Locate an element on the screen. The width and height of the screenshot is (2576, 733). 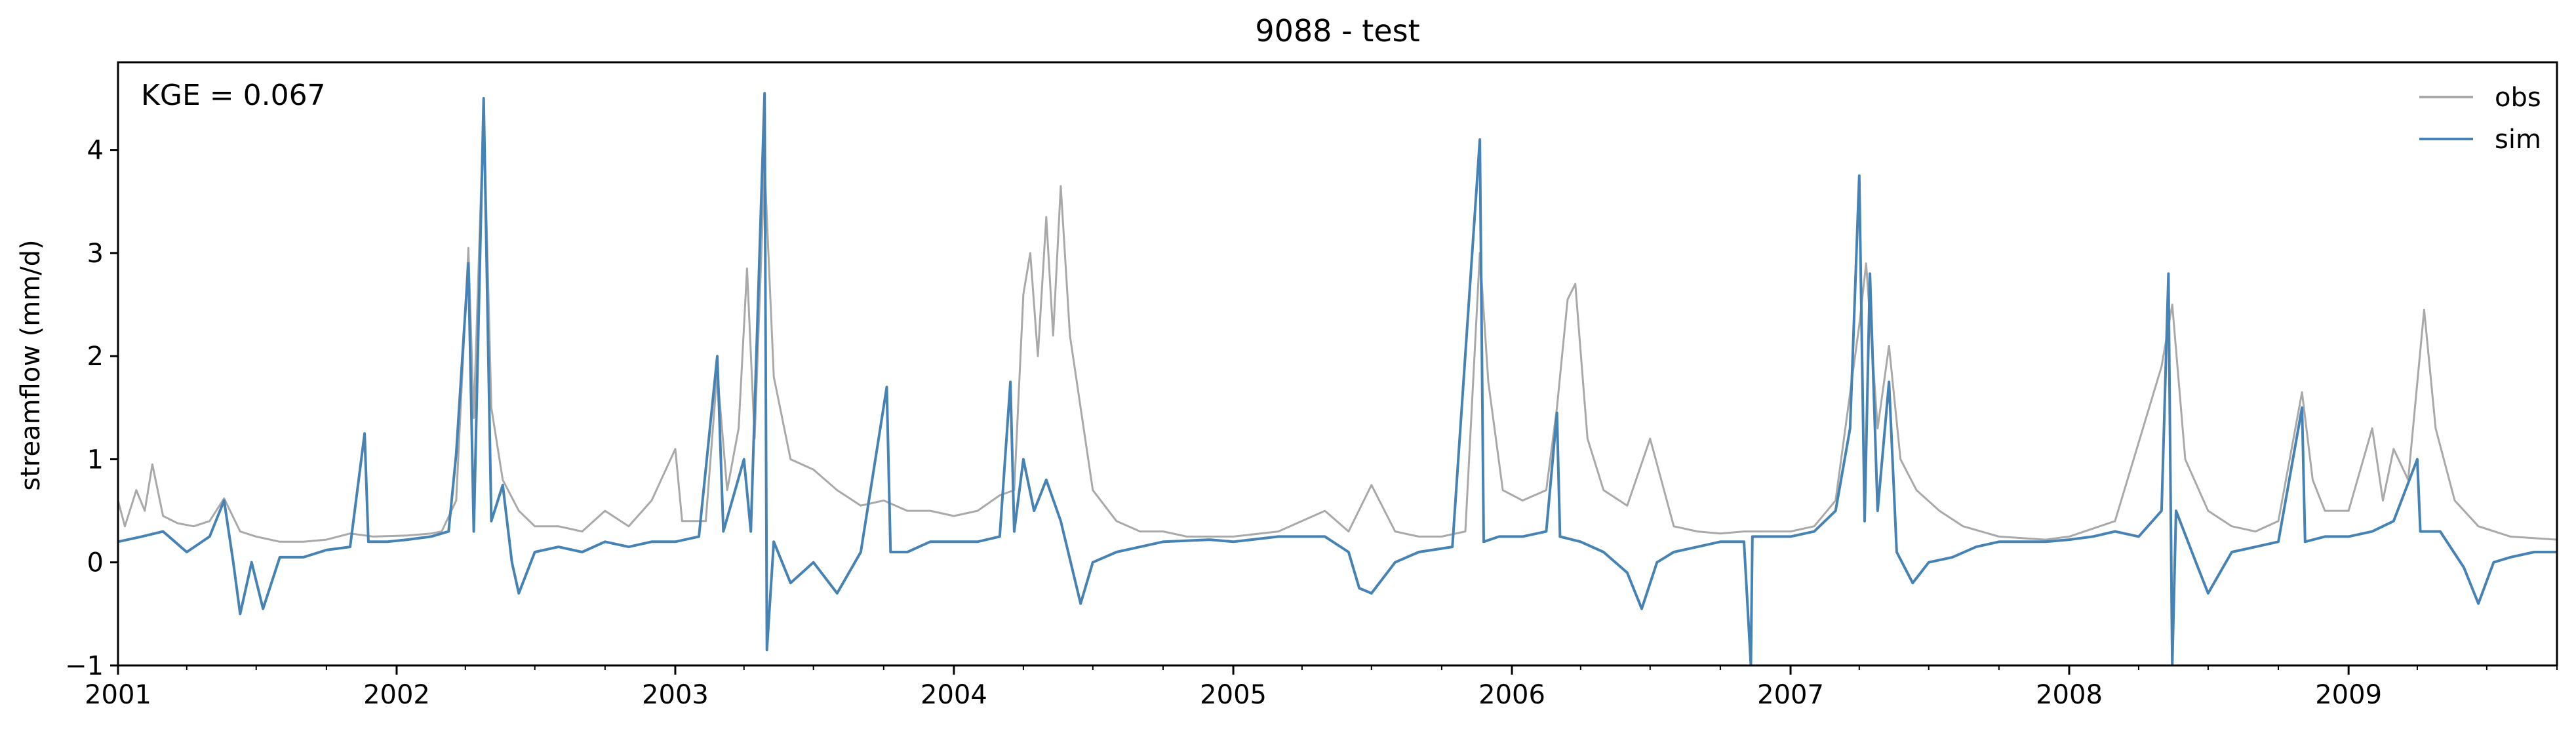
y-tick-label: −1 is located at coordinates (84, 666).